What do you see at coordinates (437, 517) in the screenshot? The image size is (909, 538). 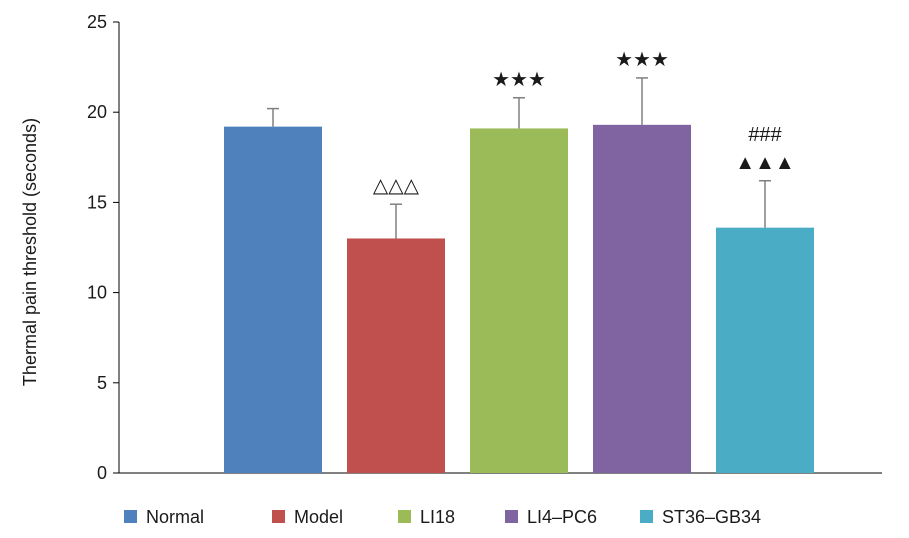 I see `legend-label-3: LI18` at bounding box center [437, 517].